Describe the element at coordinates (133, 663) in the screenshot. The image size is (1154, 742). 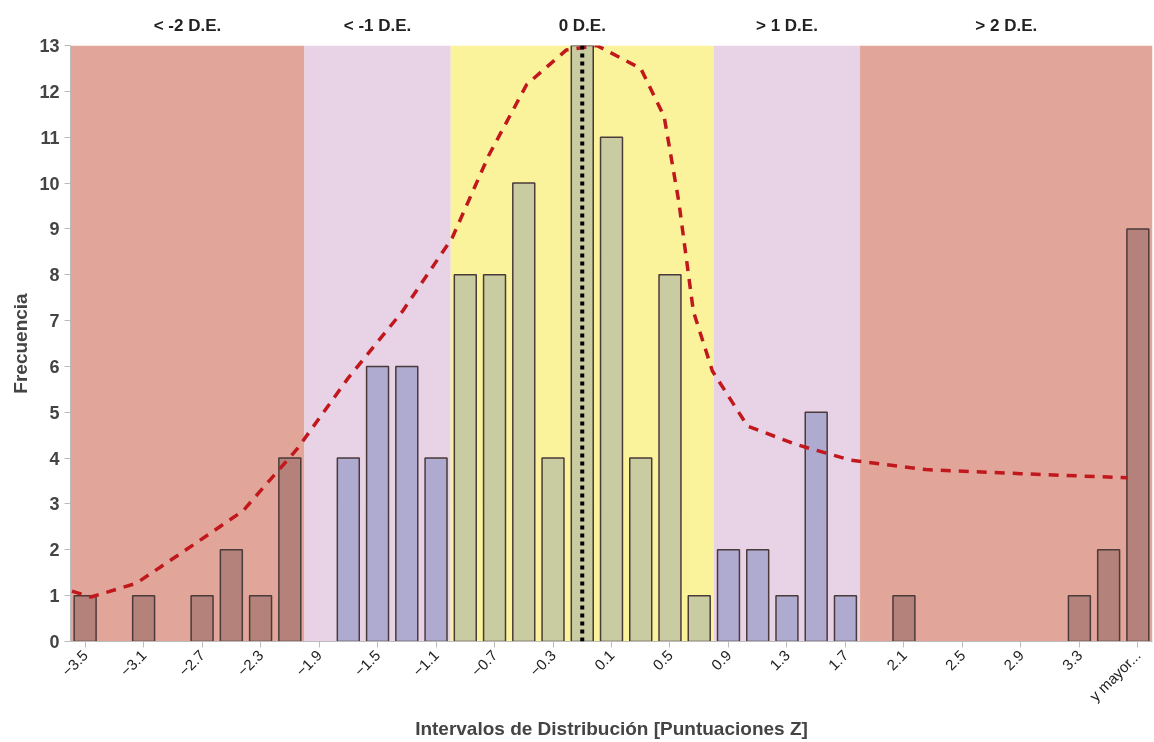
I see `x-tick-label: −3.1` at that location.